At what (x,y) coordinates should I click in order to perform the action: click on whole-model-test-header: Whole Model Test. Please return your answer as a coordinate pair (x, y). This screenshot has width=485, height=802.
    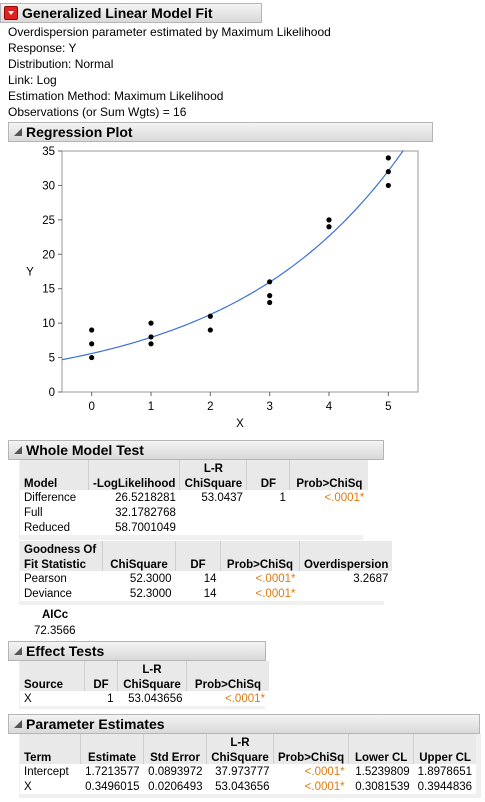
    Looking at the image, I should click on (196, 450).